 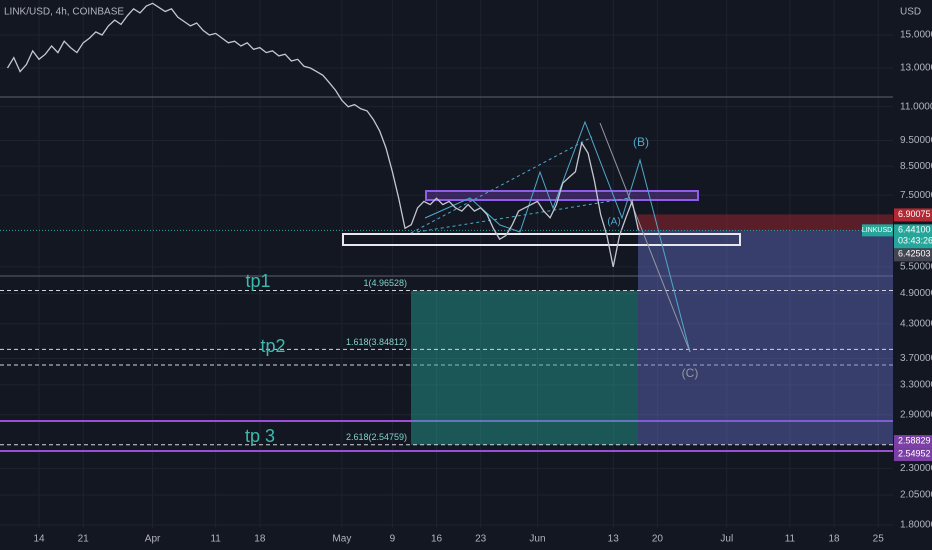 I want to click on x-tick-label: May, so click(x=341, y=539).